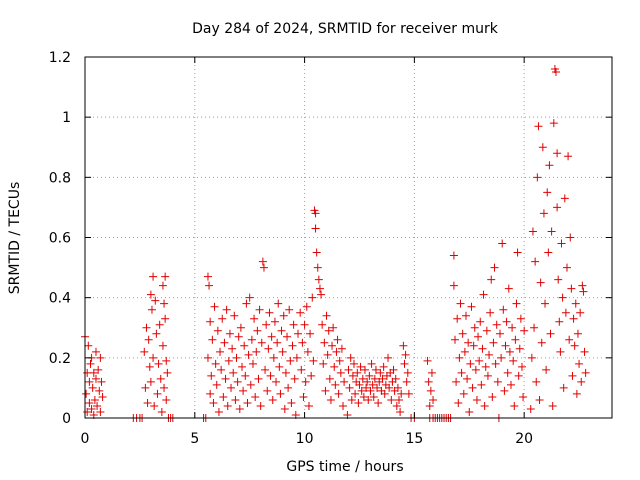 The height and width of the screenshot is (480, 640). I want to click on x-tick-label: 0, so click(85, 439).